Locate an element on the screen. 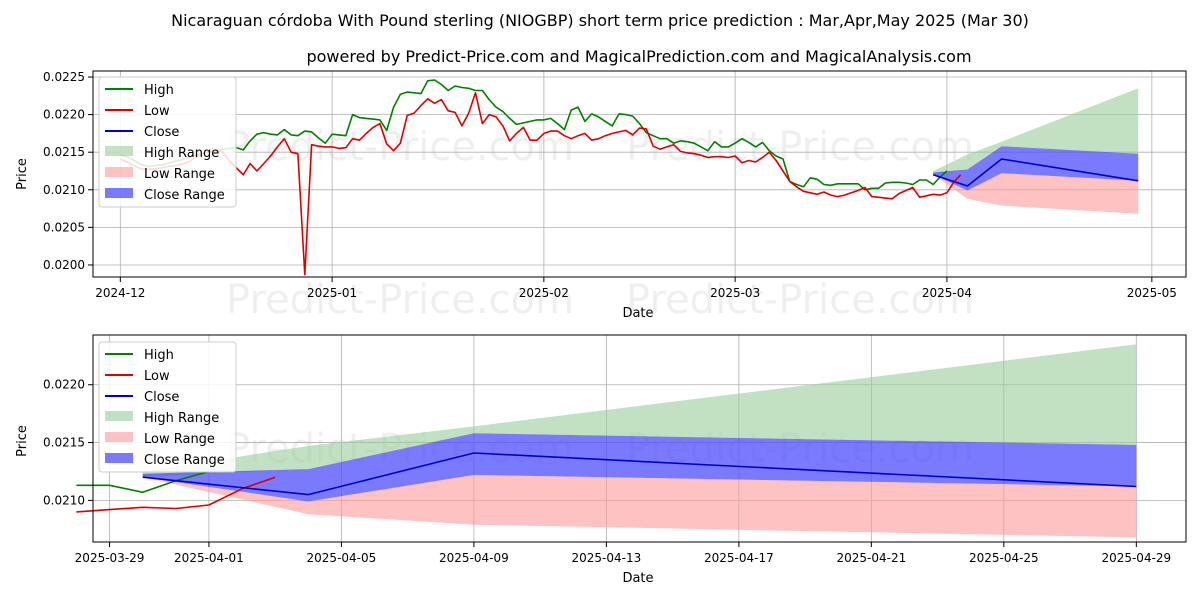 This screenshot has width=1200, height=604. top-legend-low-range-label: Low Range is located at coordinates (179, 174).